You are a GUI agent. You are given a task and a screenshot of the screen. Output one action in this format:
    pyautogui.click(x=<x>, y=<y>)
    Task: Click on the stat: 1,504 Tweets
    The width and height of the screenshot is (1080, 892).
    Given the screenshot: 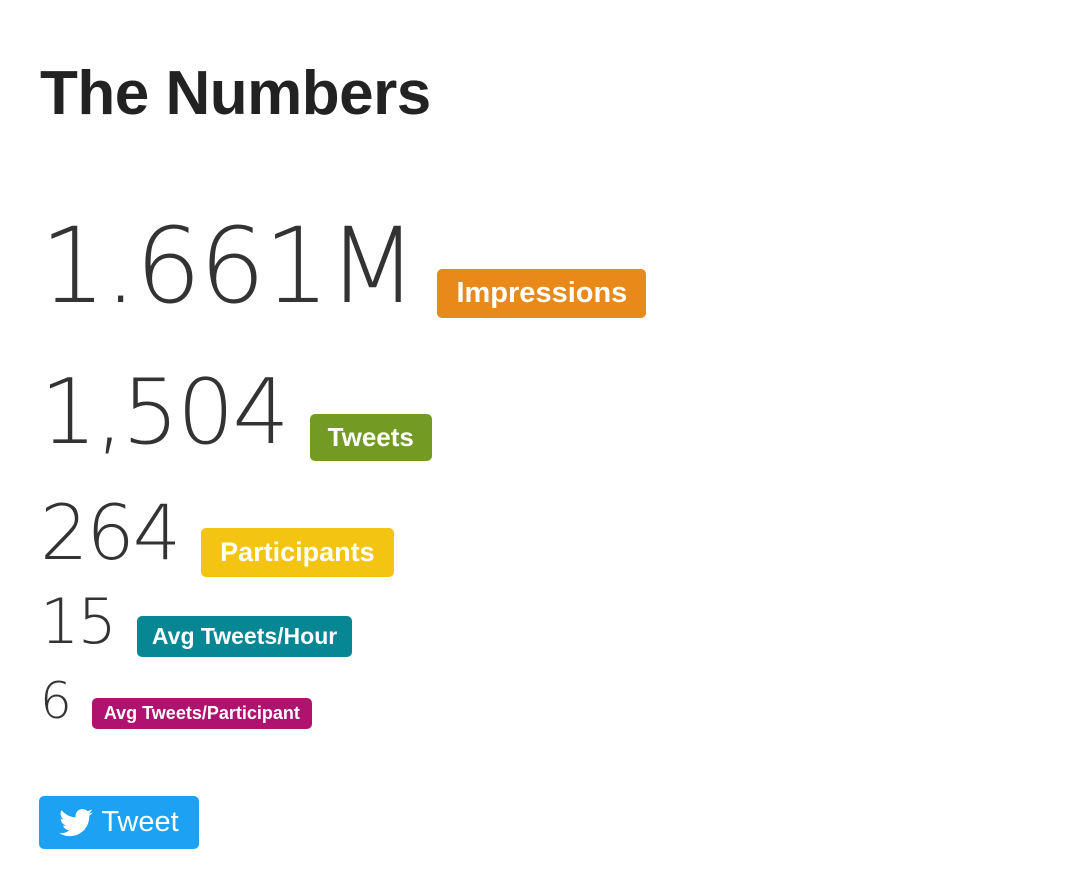 What is the action you would take?
    pyautogui.click(x=236, y=412)
    